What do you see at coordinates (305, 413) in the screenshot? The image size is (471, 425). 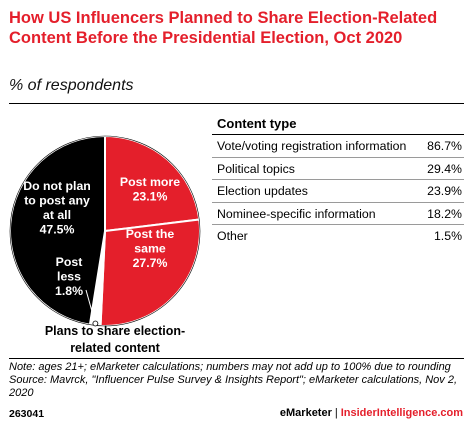 I see `brand-emarketer: eMarketer` at bounding box center [305, 413].